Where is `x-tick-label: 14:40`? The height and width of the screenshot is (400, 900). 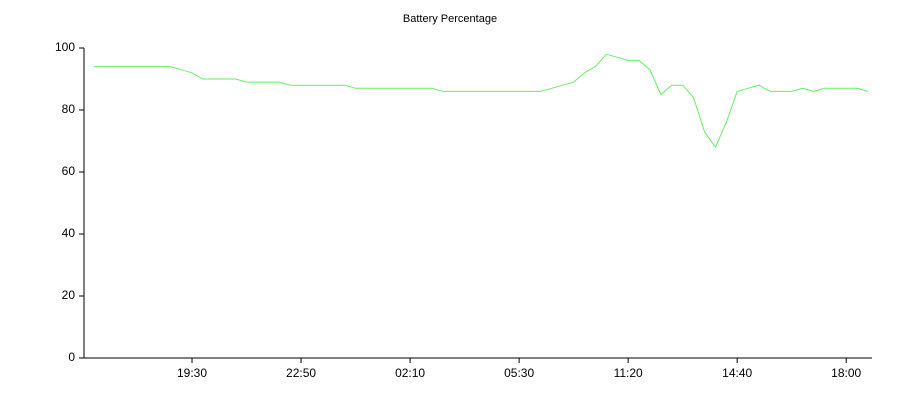 x-tick-label: 14:40 is located at coordinates (737, 373).